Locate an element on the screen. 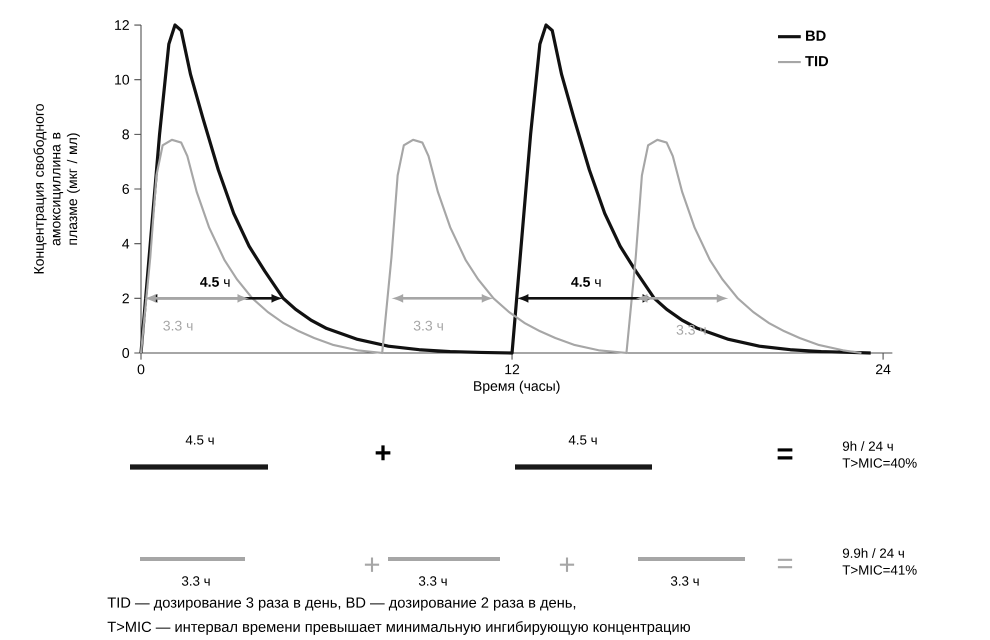 The width and height of the screenshot is (990, 640). text: T>MIC=41% is located at coordinates (879, 570).